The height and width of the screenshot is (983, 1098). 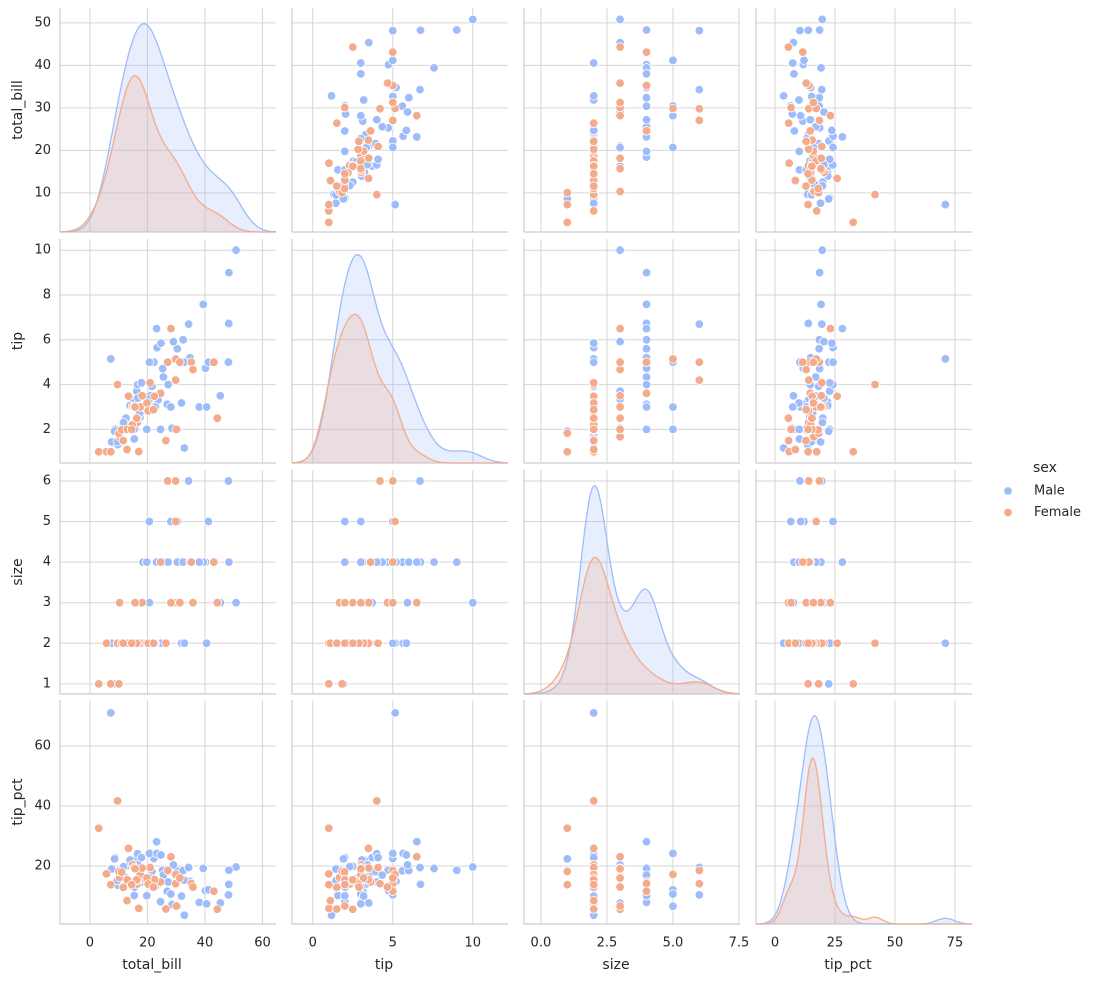 What do you see at coordinates (42, 150) in the screenshot?
I see `y-tick-label: 20` at bounding box center [42, 150].